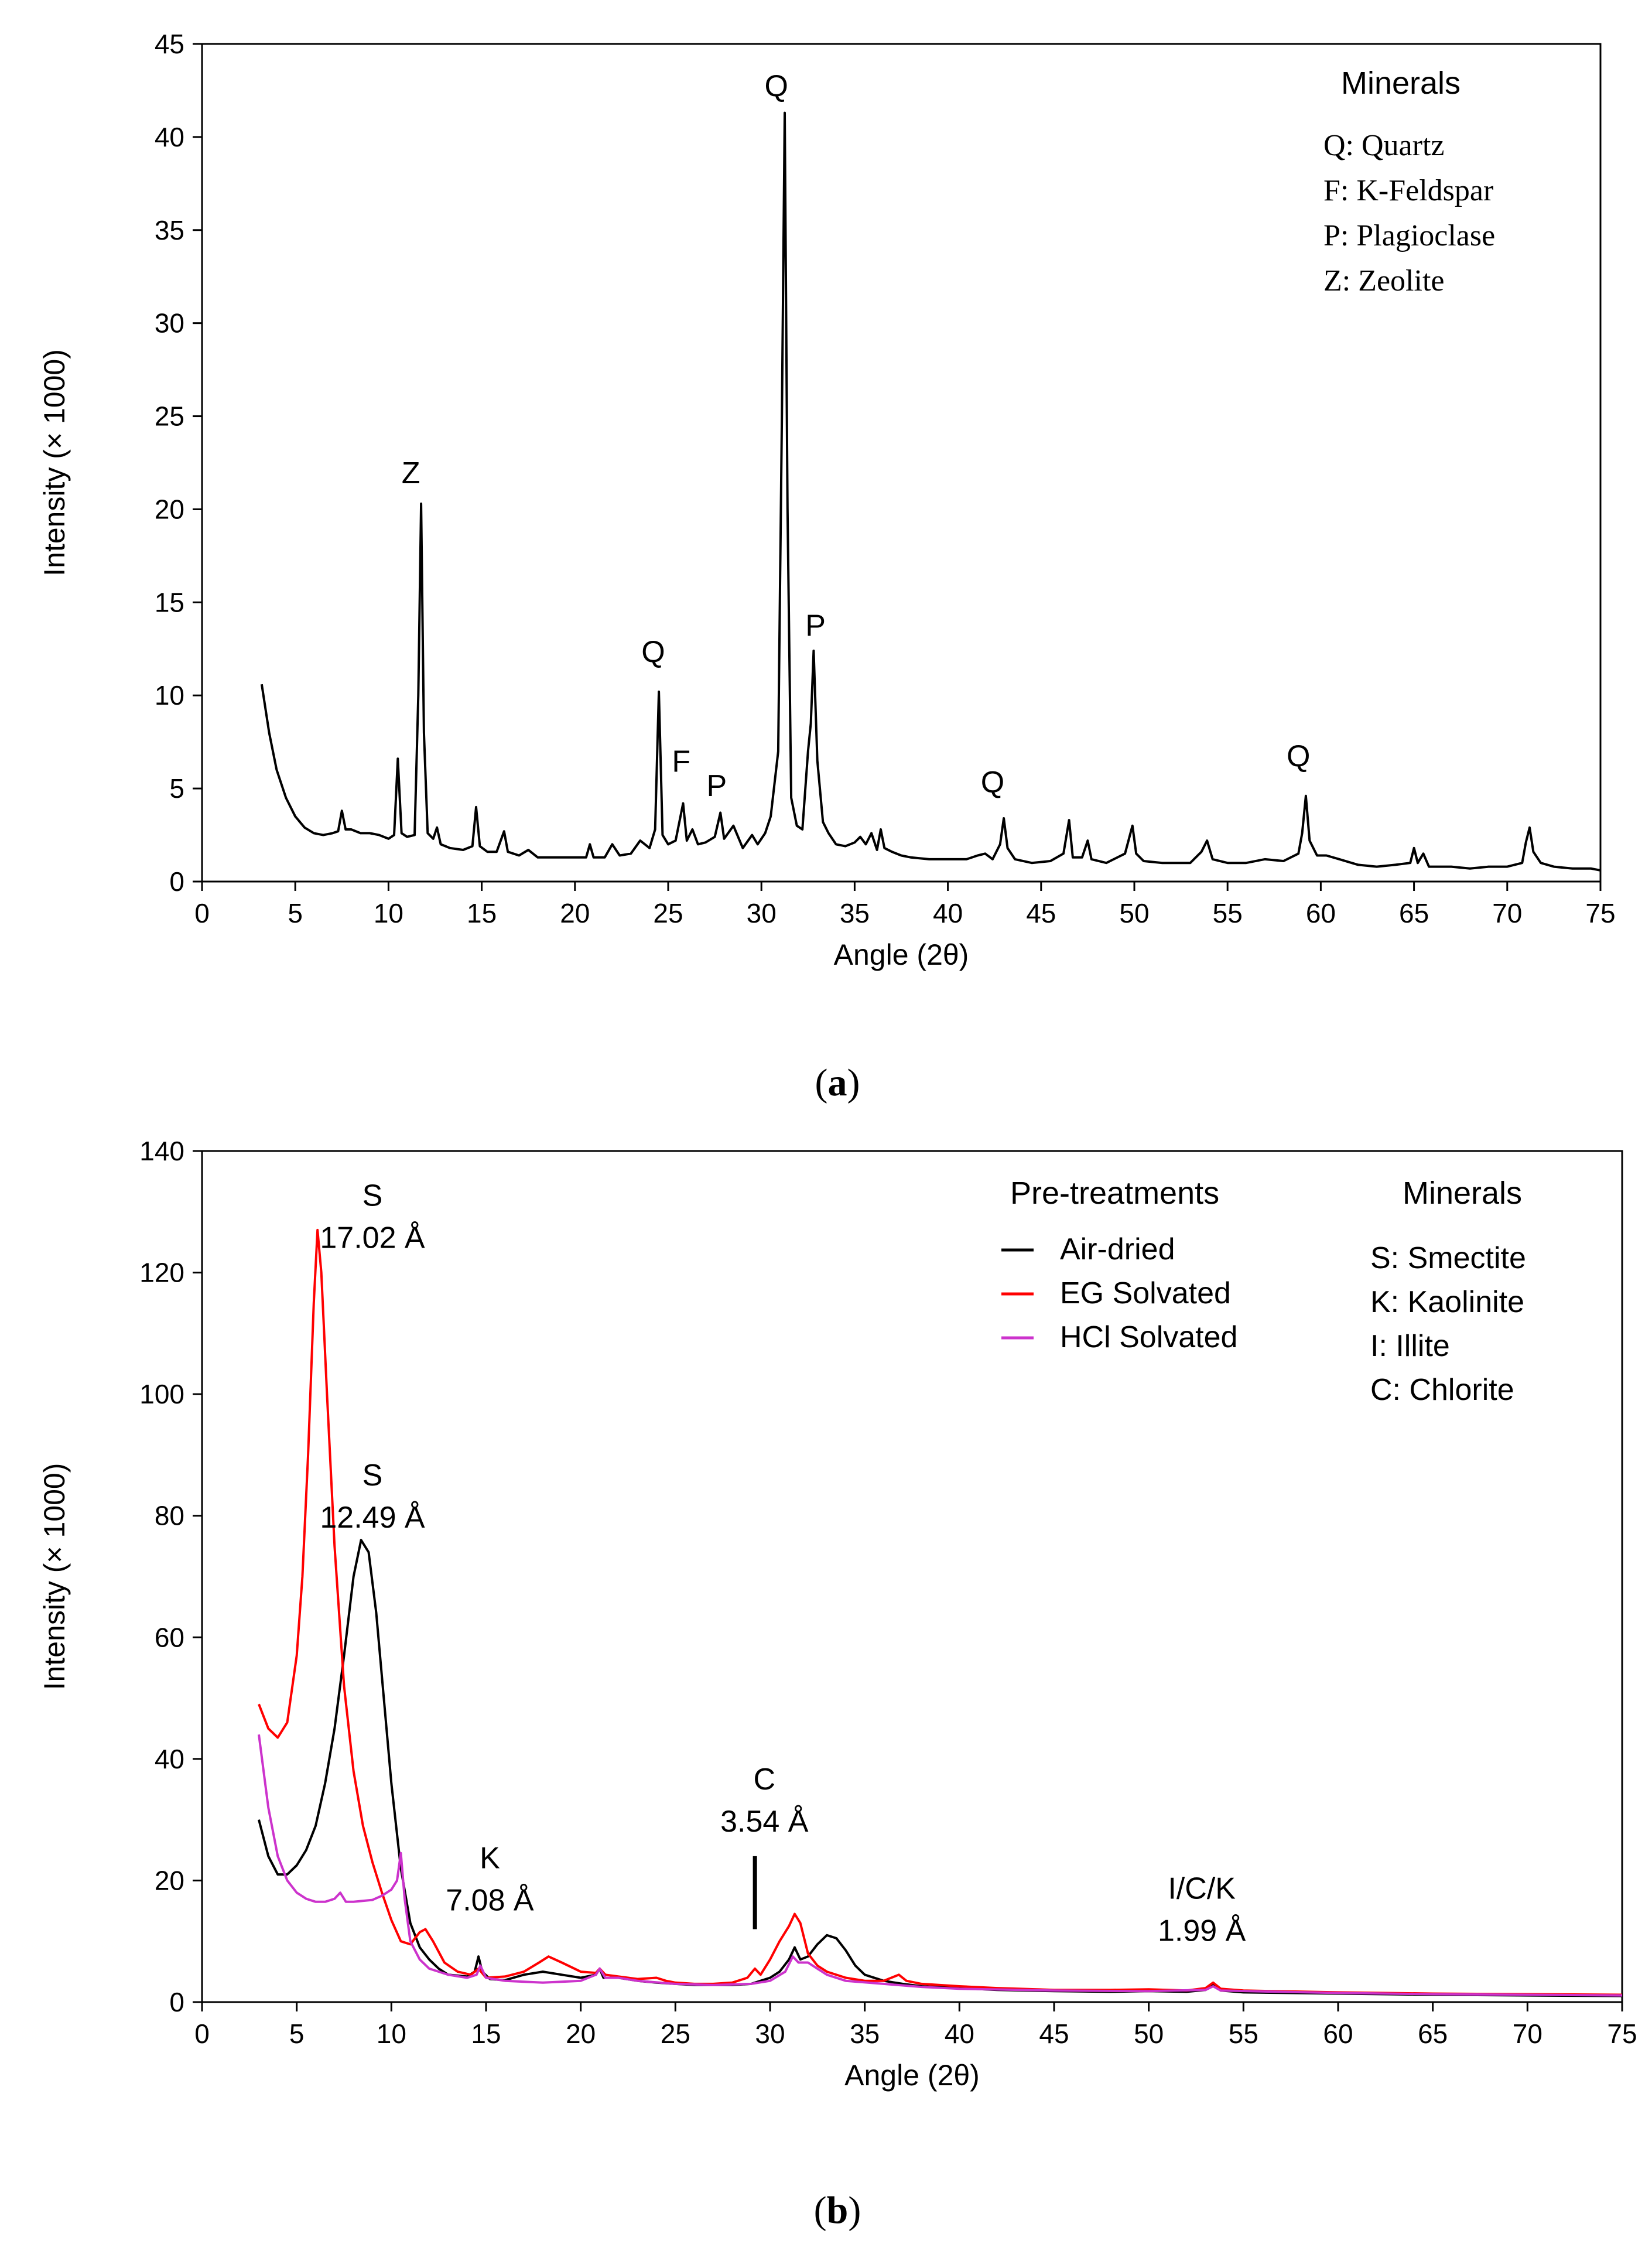 The image size is (1652, 2244). I want to click on y-tick-label: 5, so click(176, 788).